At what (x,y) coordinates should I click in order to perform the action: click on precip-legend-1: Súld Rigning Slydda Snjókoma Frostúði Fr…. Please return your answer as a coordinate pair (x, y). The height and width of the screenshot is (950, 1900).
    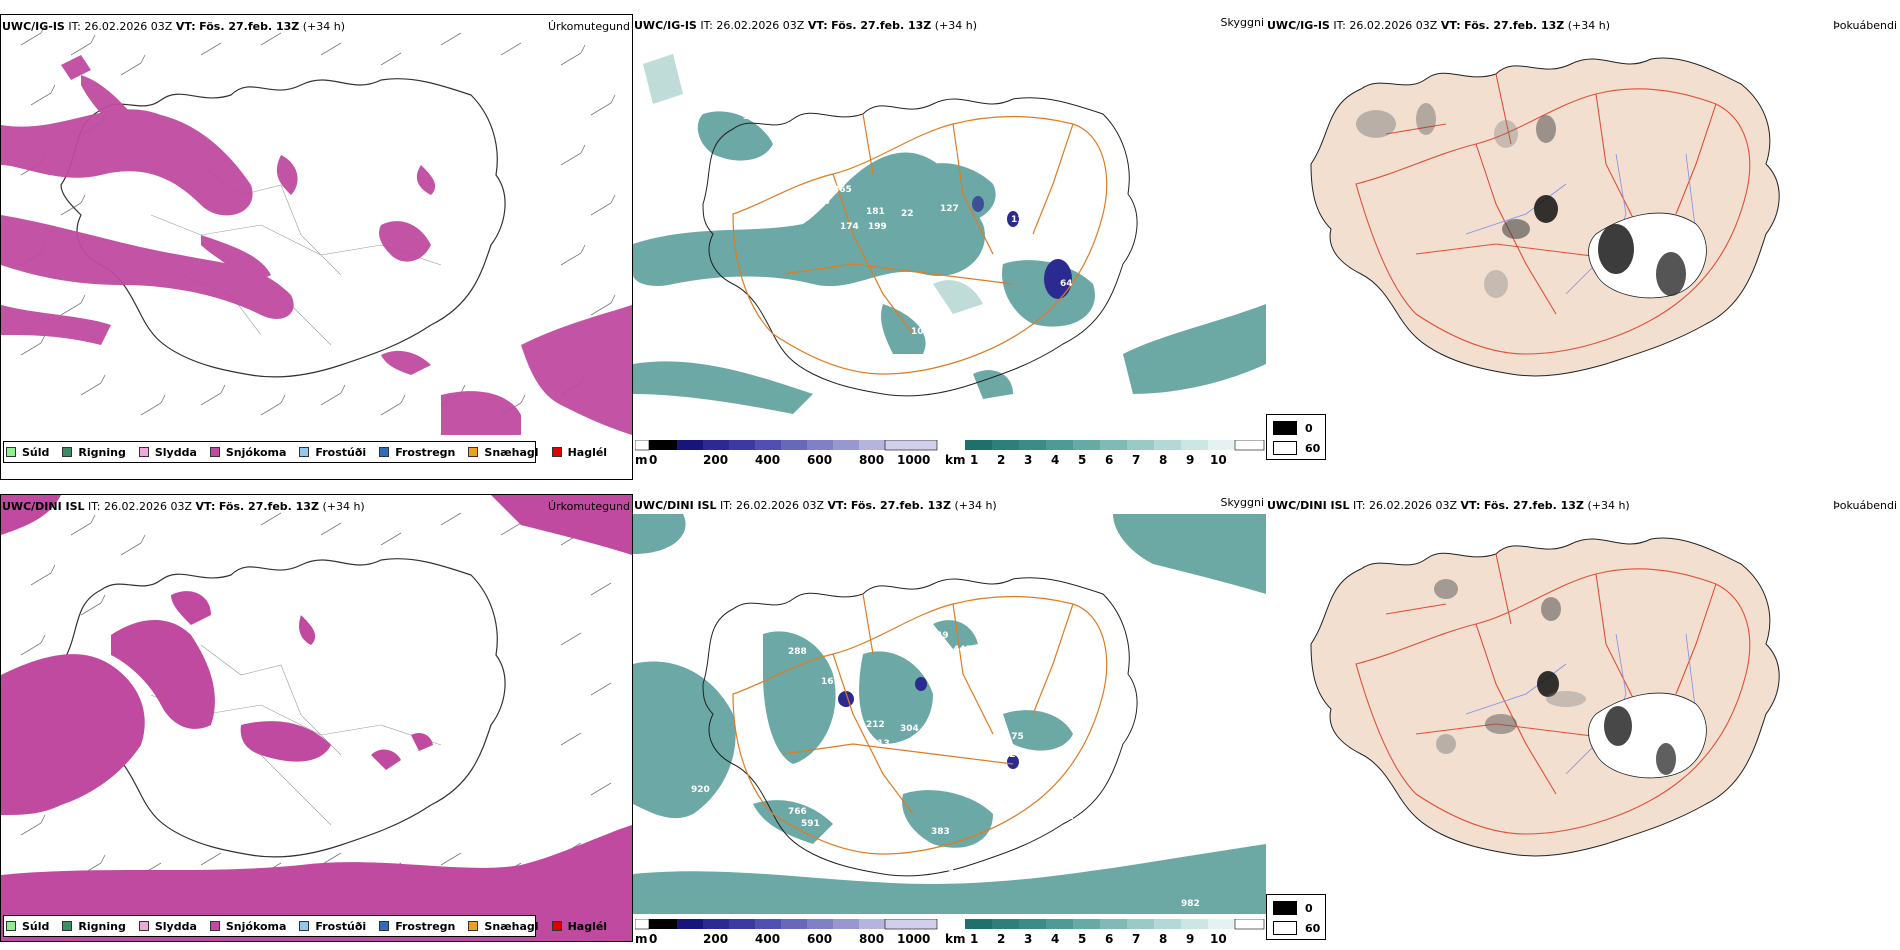
    Looking at the image, I should click on (305, 452).